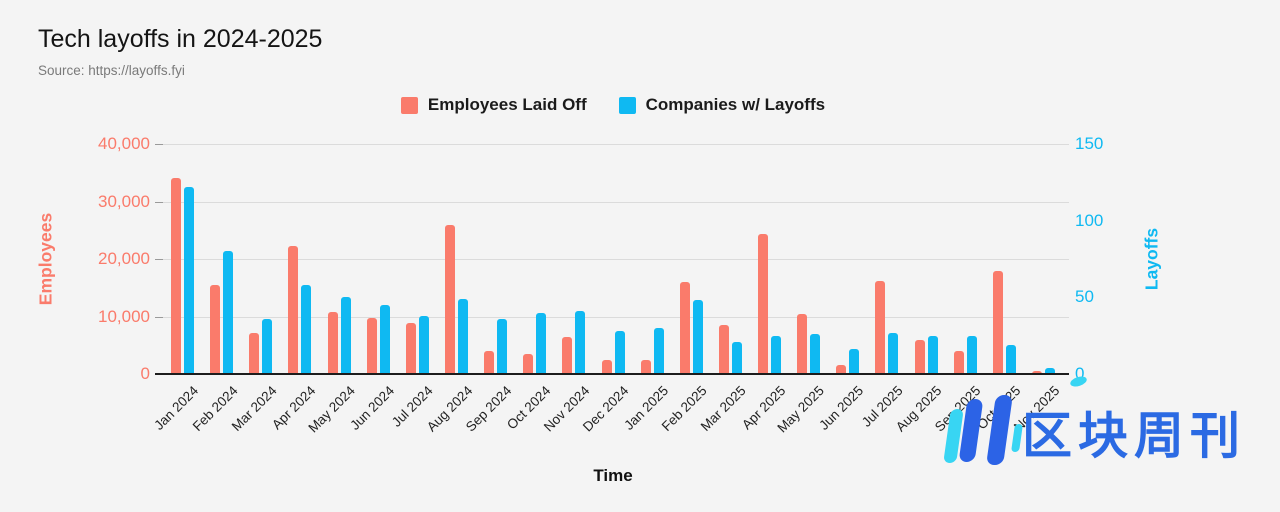  What do you see at coordinates (1151, 259) in the screenshot?
I see `right-axis-title: Layoffs` at bounding box center [1151, 259].